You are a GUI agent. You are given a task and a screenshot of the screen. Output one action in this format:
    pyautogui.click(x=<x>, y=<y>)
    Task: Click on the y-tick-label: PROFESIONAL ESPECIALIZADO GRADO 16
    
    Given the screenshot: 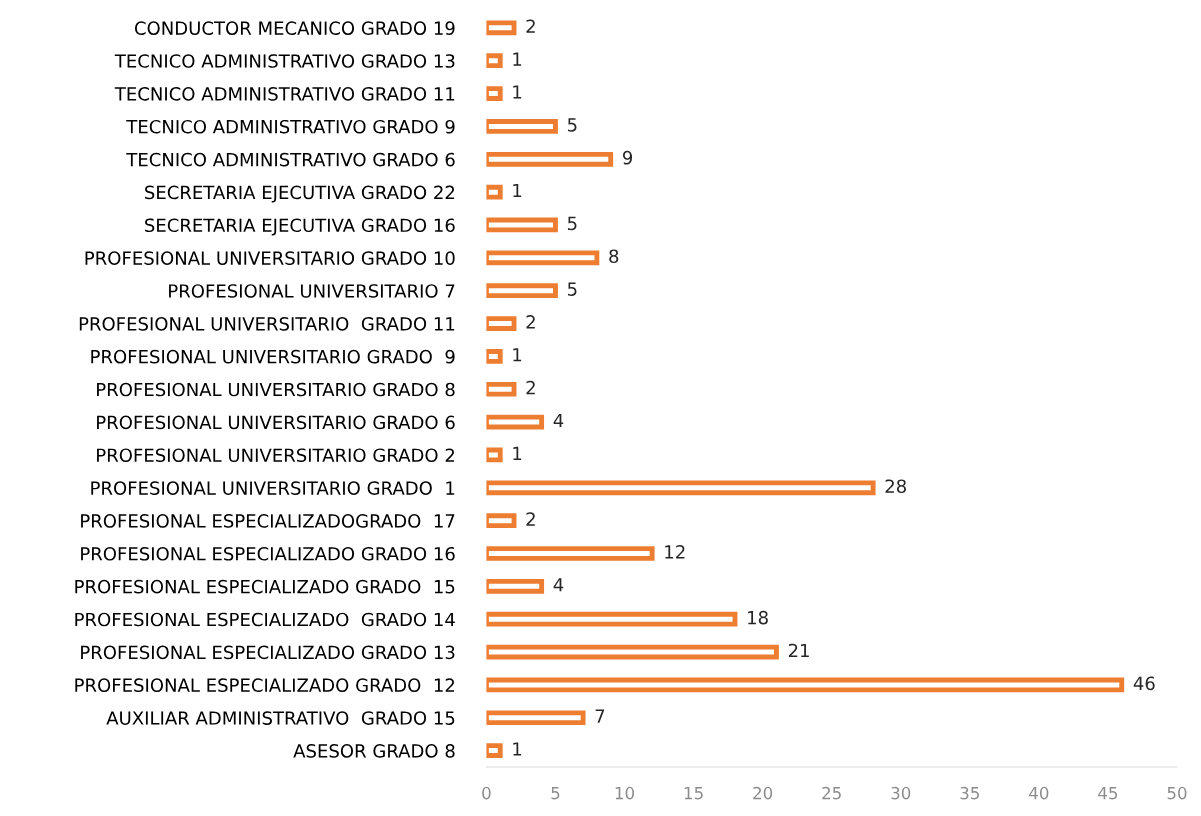 What is the action you would take?
    pyautogui.click(x=268, y=553)
    